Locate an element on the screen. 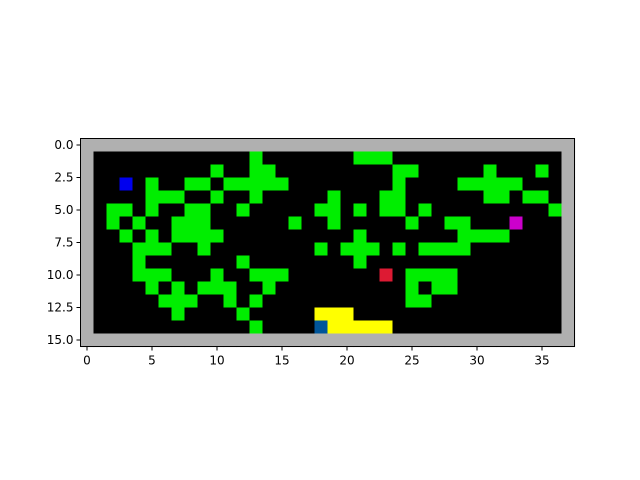 The height and width of the screenshot is (480, 640). y-tick-label: 5.0 is located at coordinates (63, 210).